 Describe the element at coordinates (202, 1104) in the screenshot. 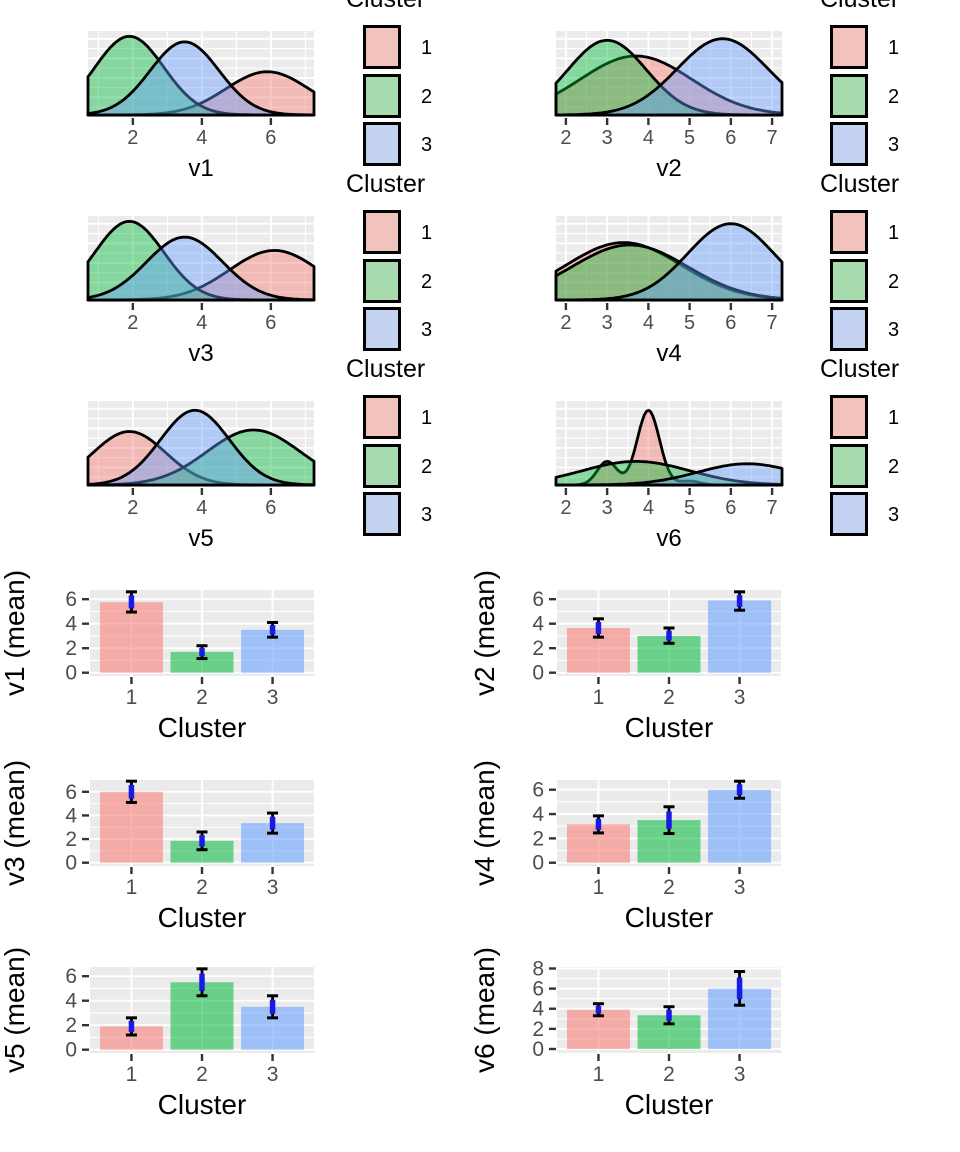

I see `x-axis-title-v5_mean: Cluster` at that location.